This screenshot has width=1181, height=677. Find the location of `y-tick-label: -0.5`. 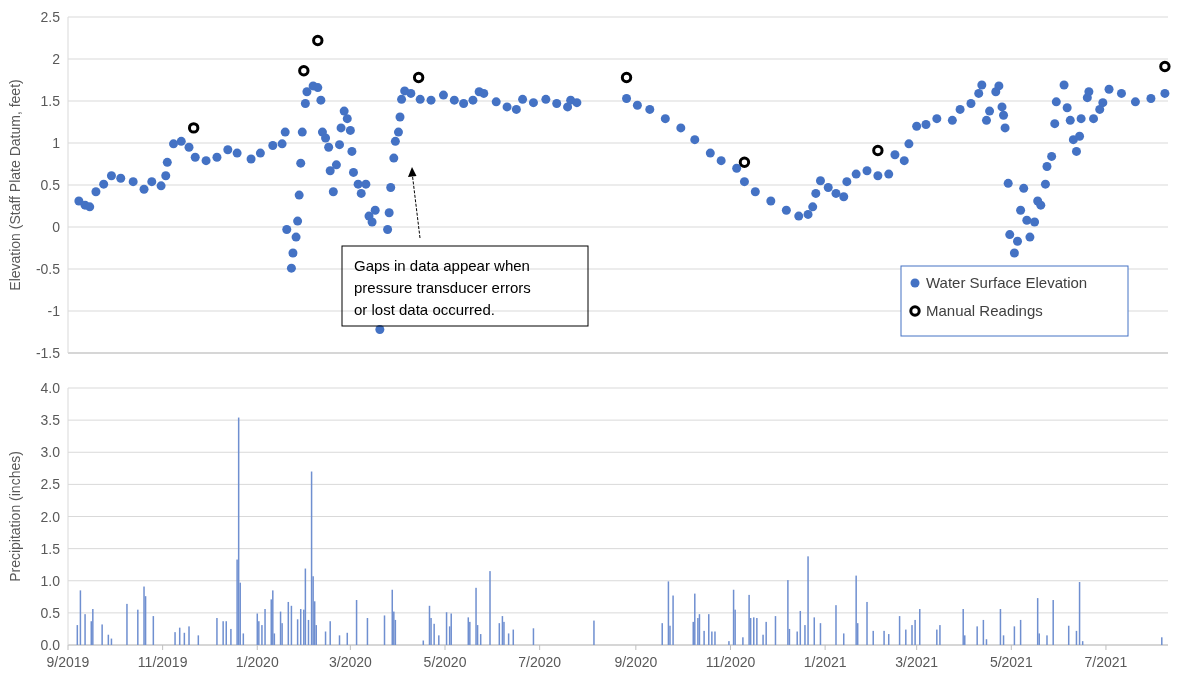

y-tick-label: -0.5 is located at coordinates (48, 269).